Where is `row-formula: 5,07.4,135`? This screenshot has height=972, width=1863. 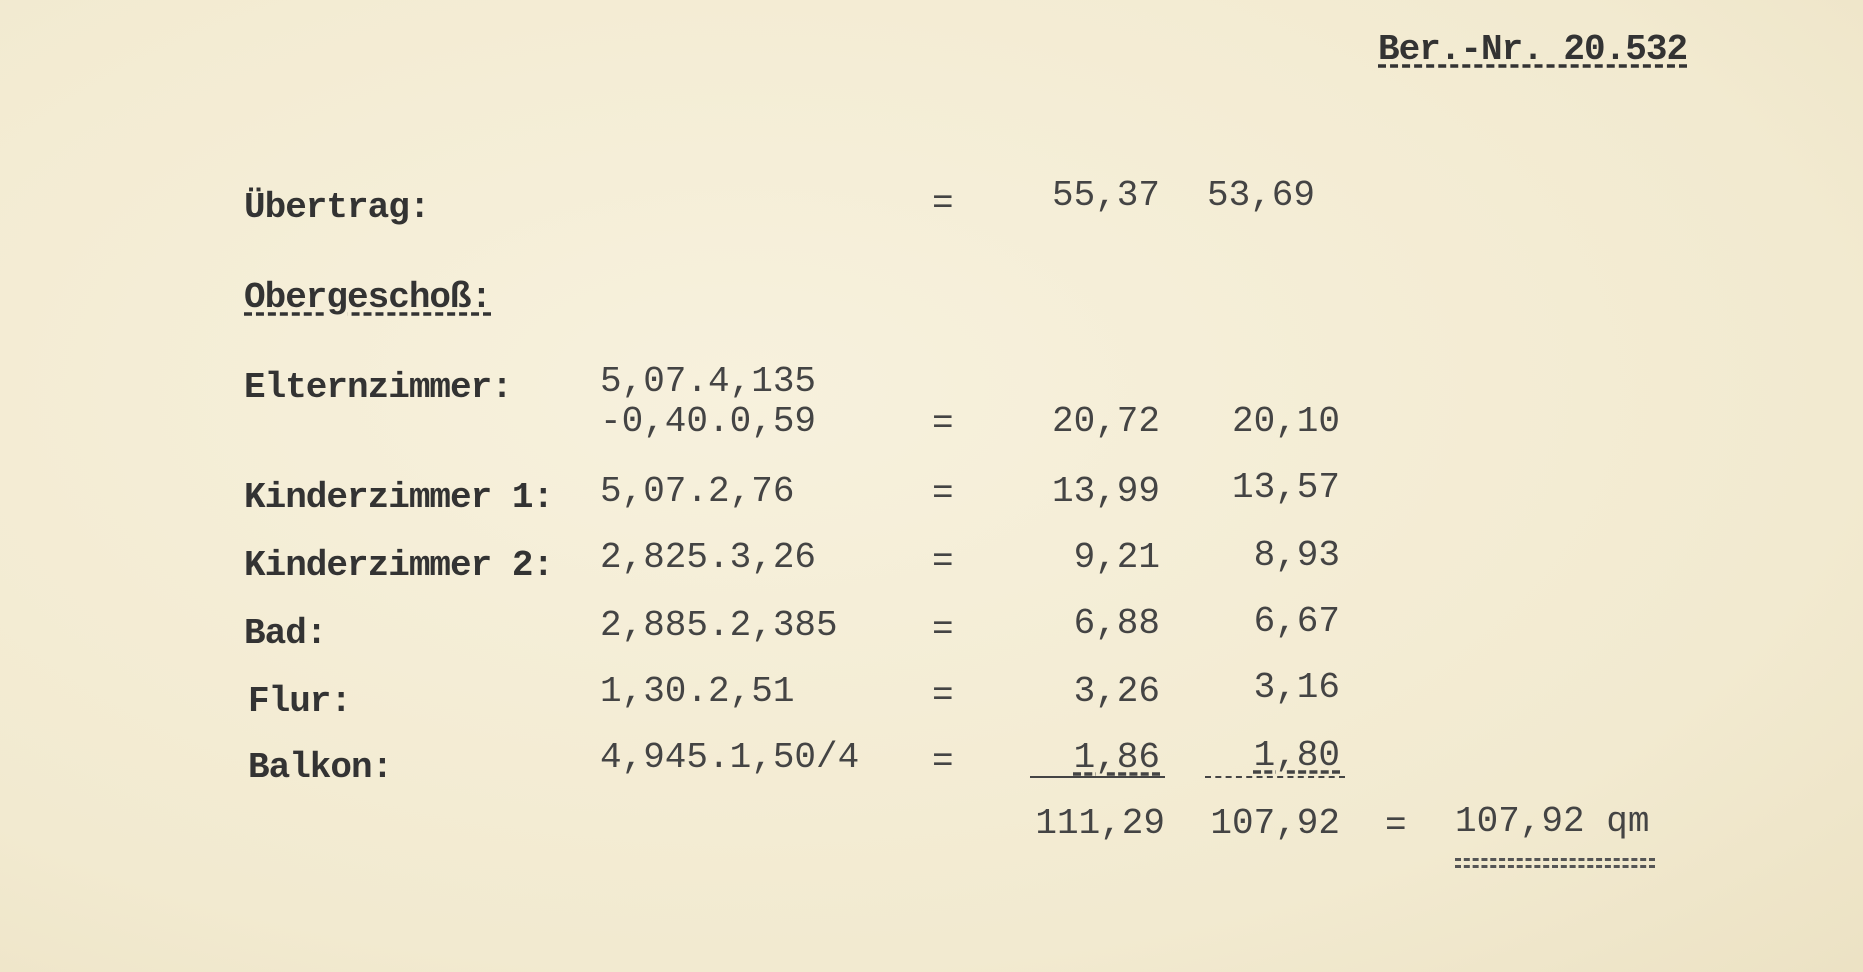 row-formula: 5,07.4,135 is located at coordinates (708, 381).